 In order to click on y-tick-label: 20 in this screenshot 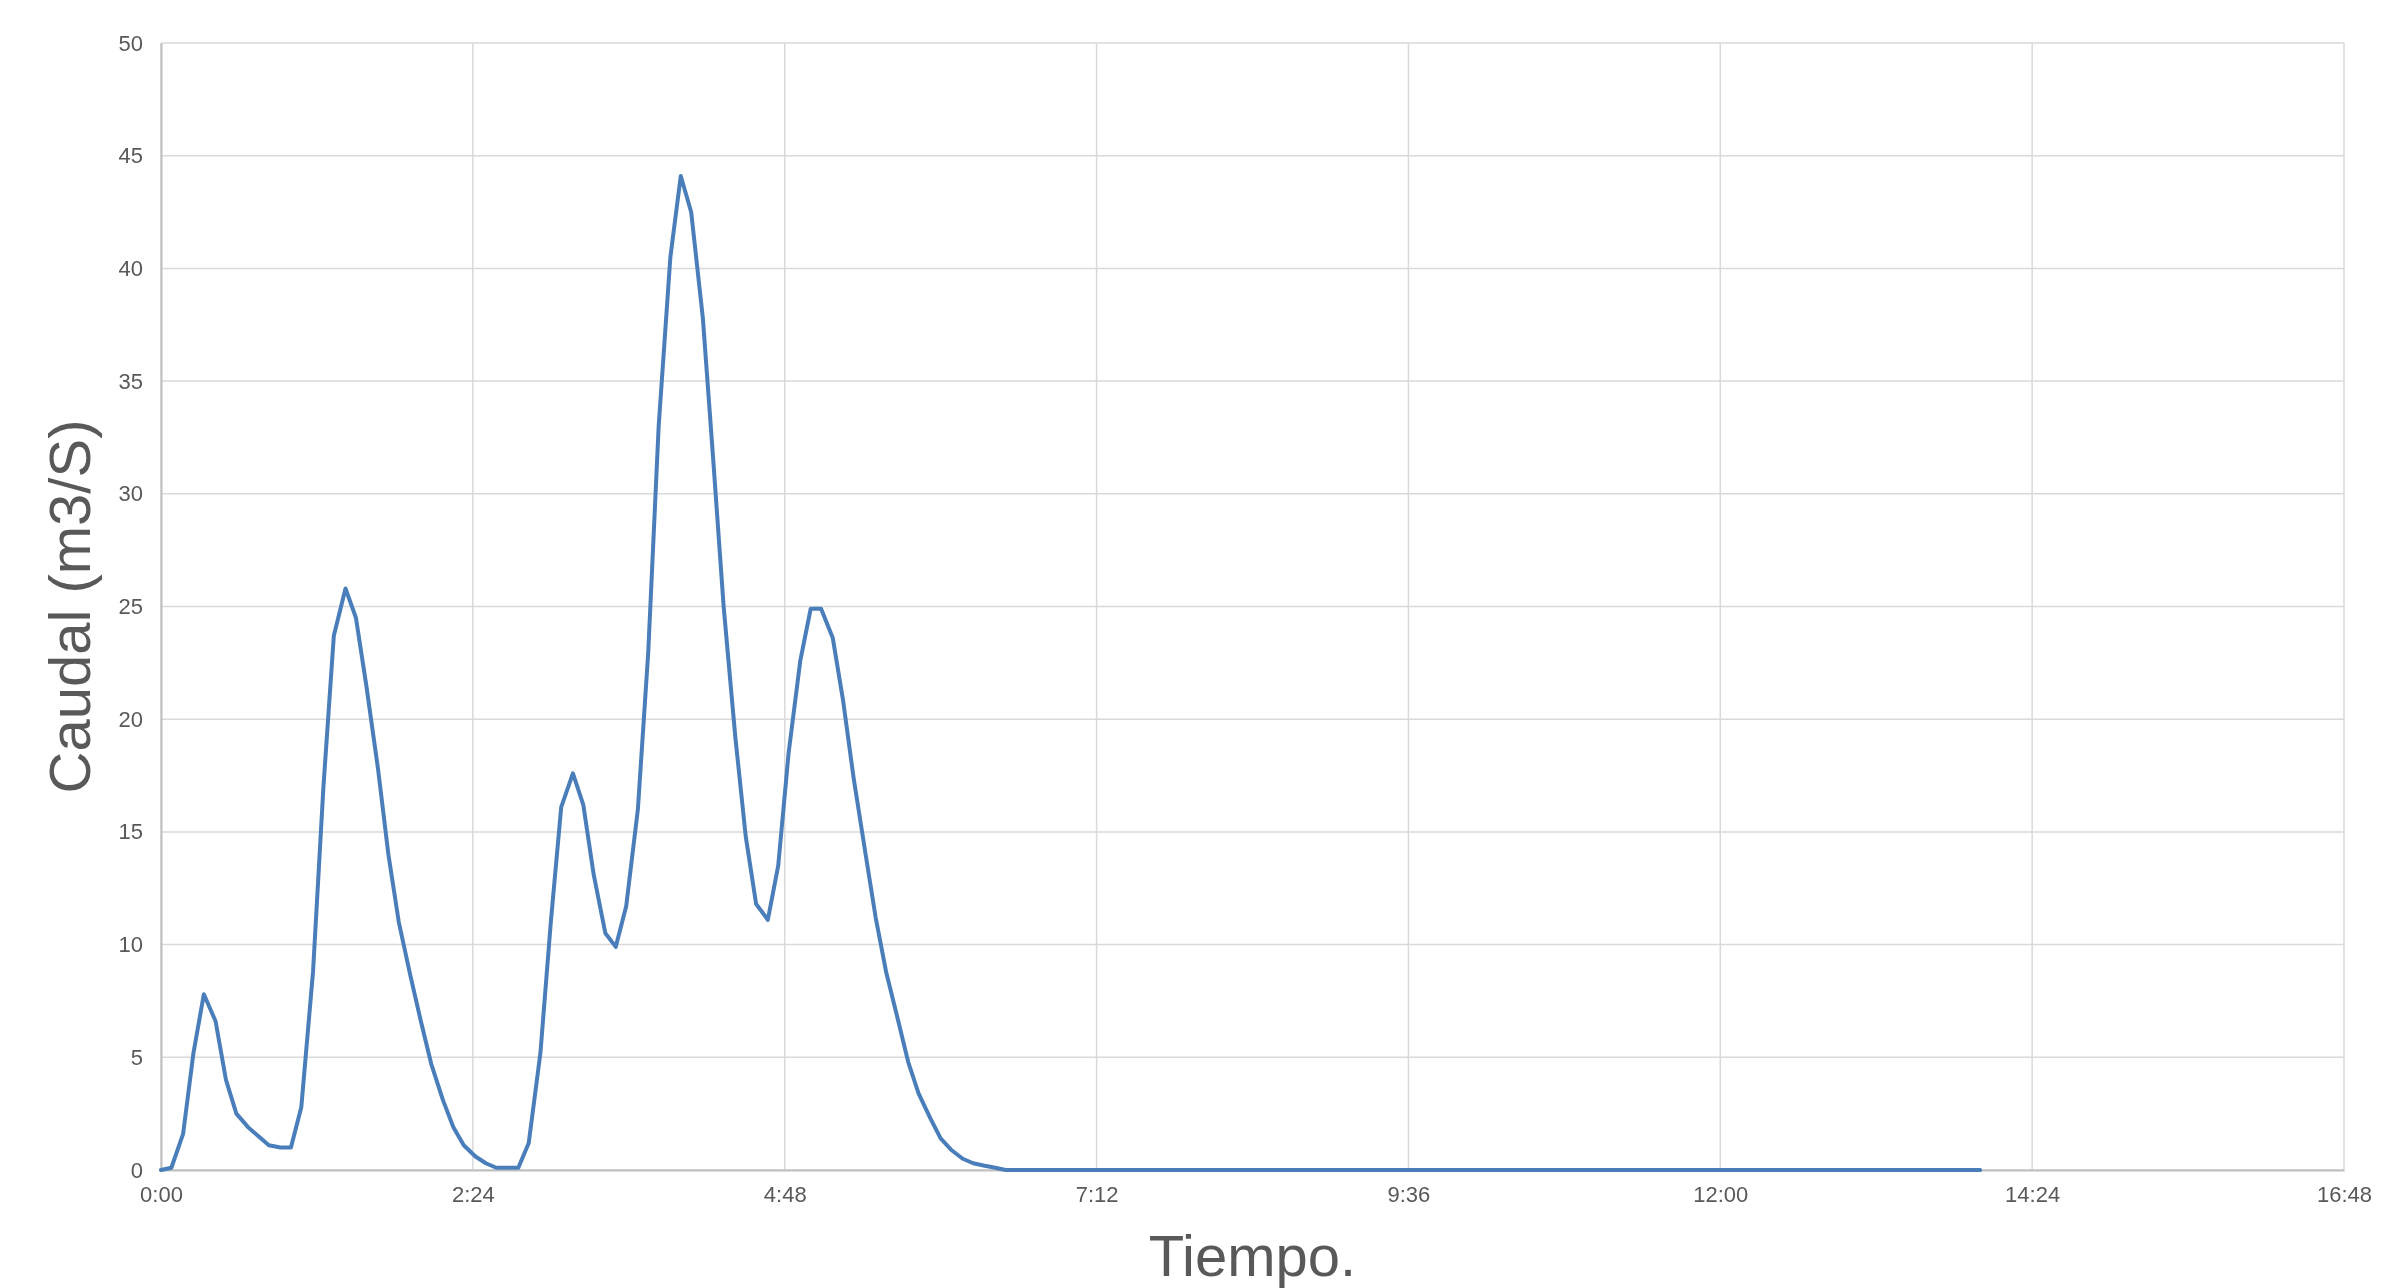, I will do `click(130, 719)`.